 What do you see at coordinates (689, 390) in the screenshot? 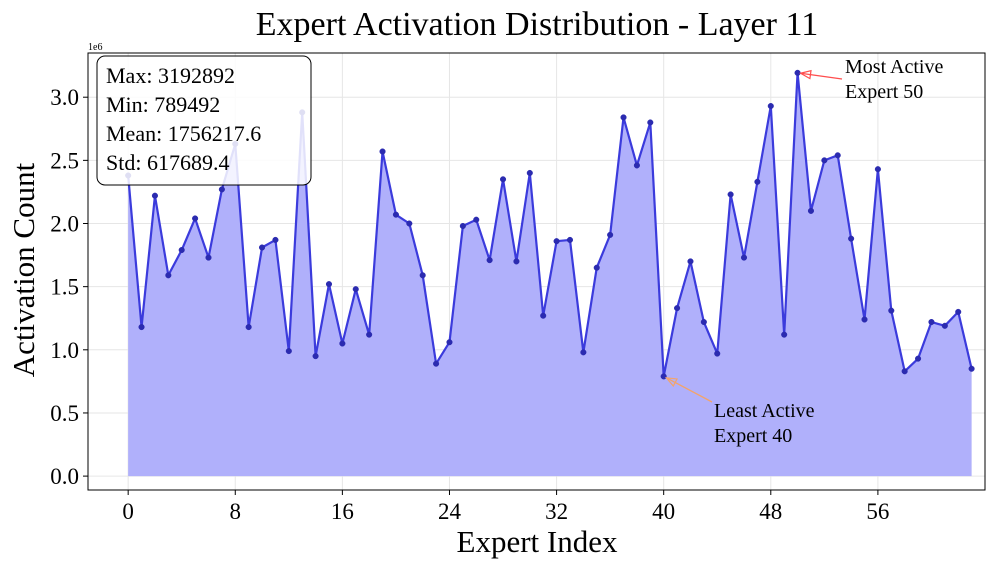
I see `least-active-arrow` at bounding box center [689, 390].